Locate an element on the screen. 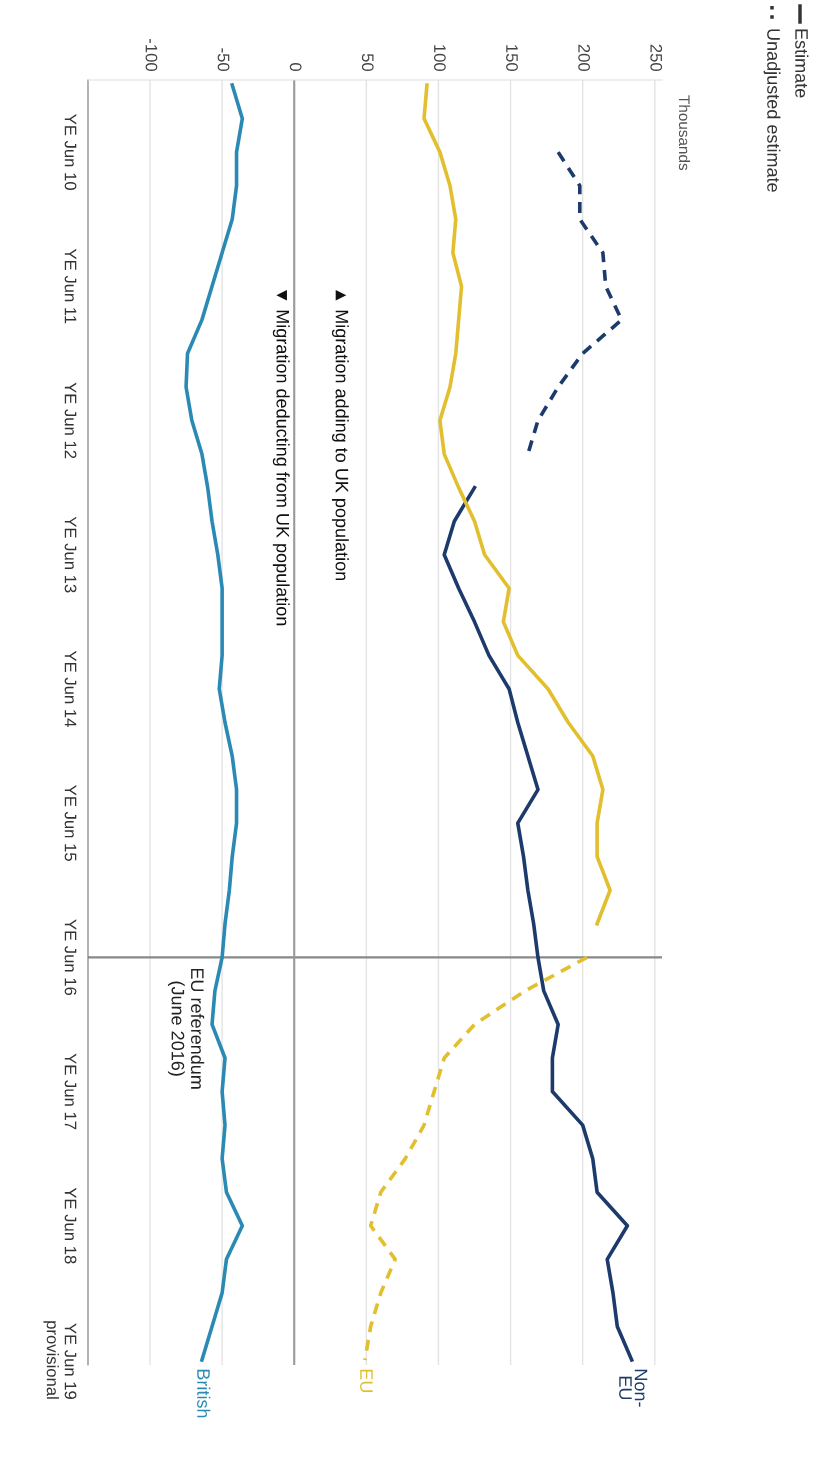 The height and width of the screenshot is (1461, 821). x-tick-label: -50 is located at coordinates (223, 60).